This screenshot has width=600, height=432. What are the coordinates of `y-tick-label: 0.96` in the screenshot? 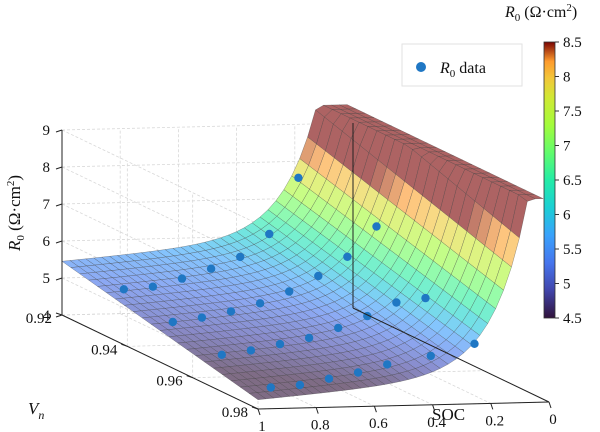 It's located at (169, 382).